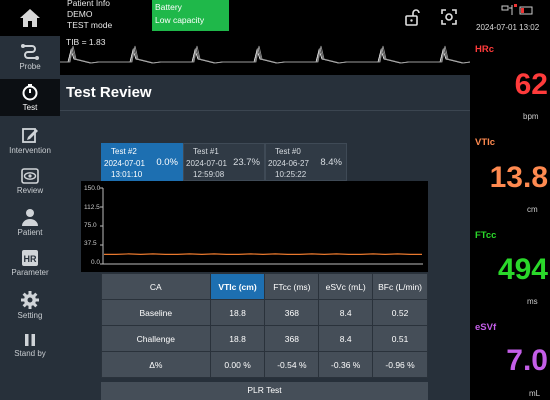  Describe the element at coordinates (156, 286) in the screenshot. I see `table-header-ca: CA` at that location.